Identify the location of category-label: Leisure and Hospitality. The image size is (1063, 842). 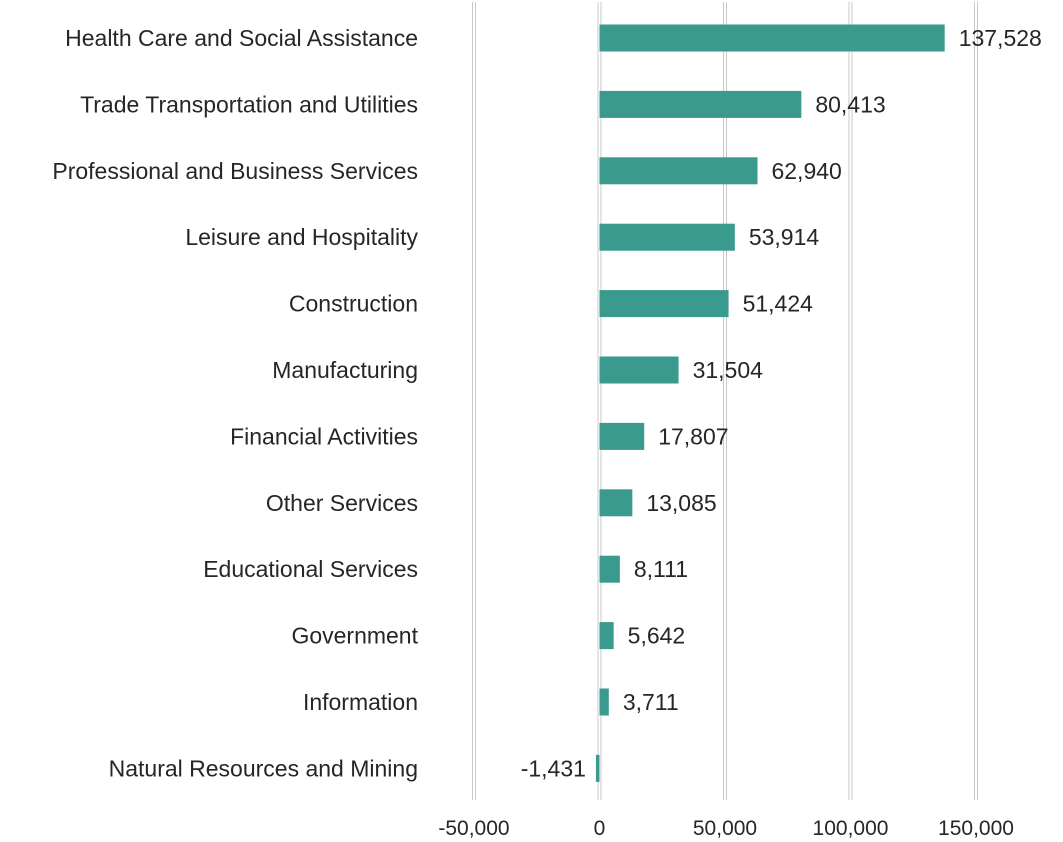
(301, 237).